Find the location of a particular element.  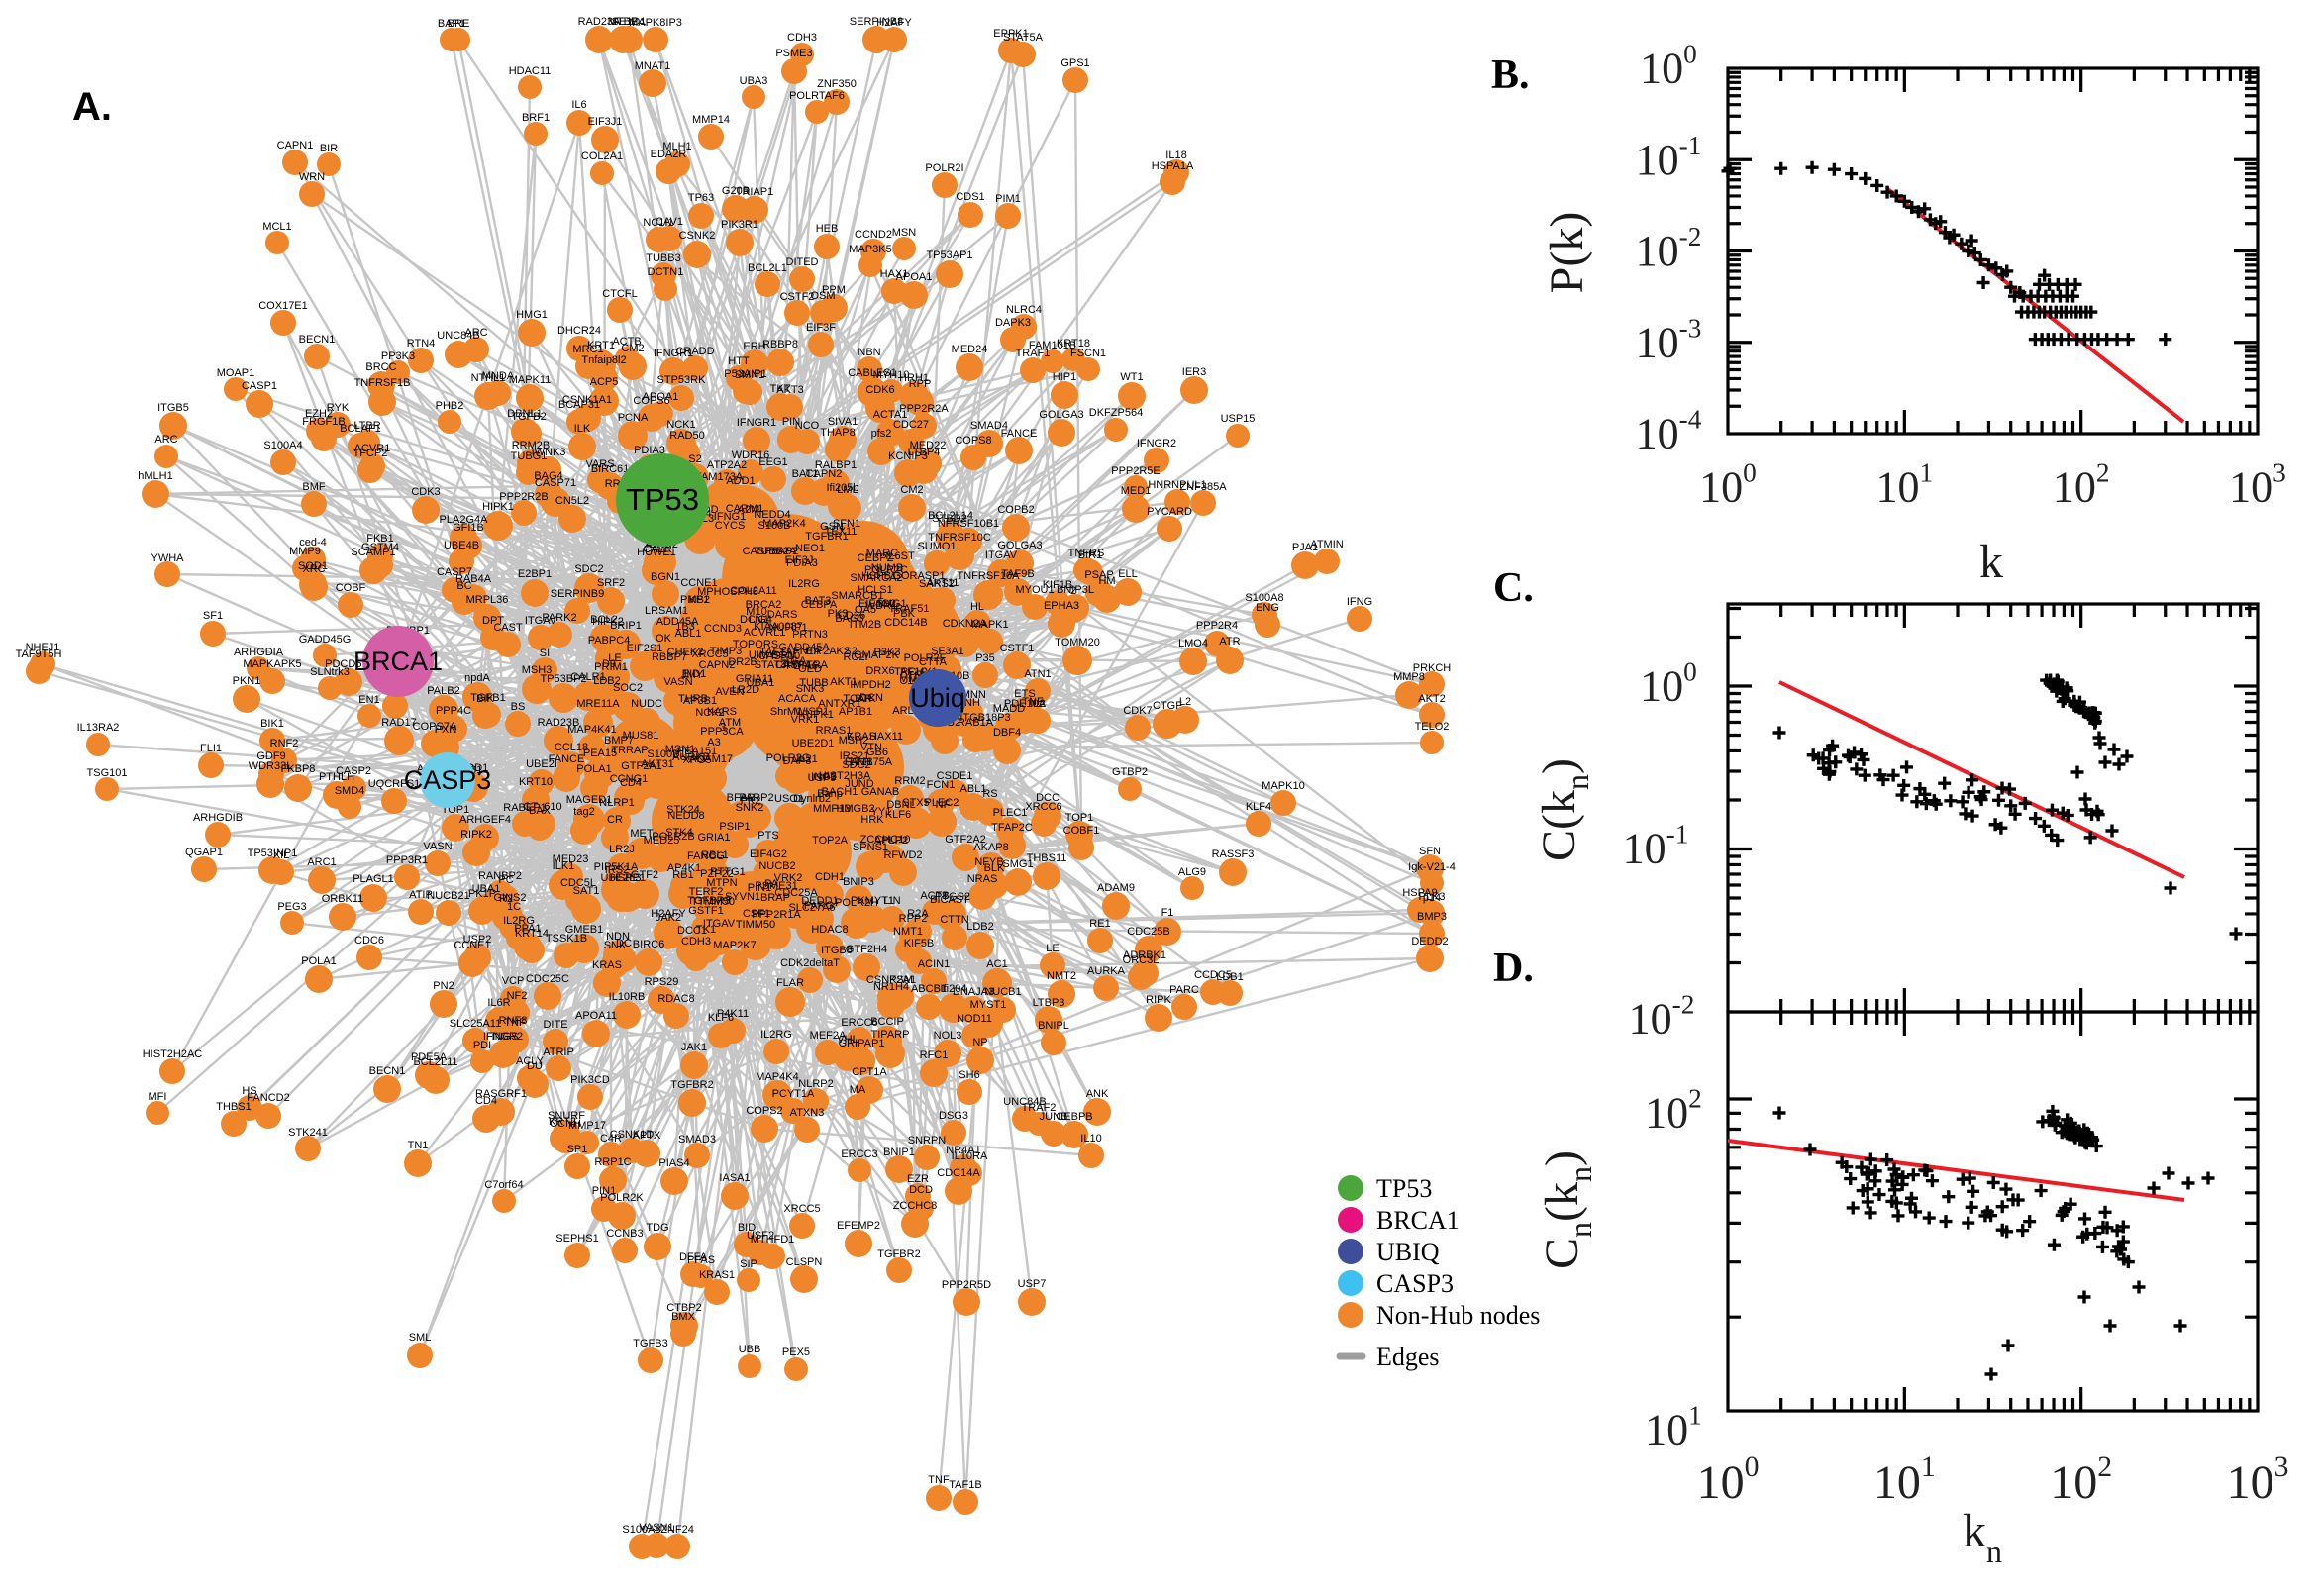

svg-text: PLA2G4A is located at coordinates (464, 520).